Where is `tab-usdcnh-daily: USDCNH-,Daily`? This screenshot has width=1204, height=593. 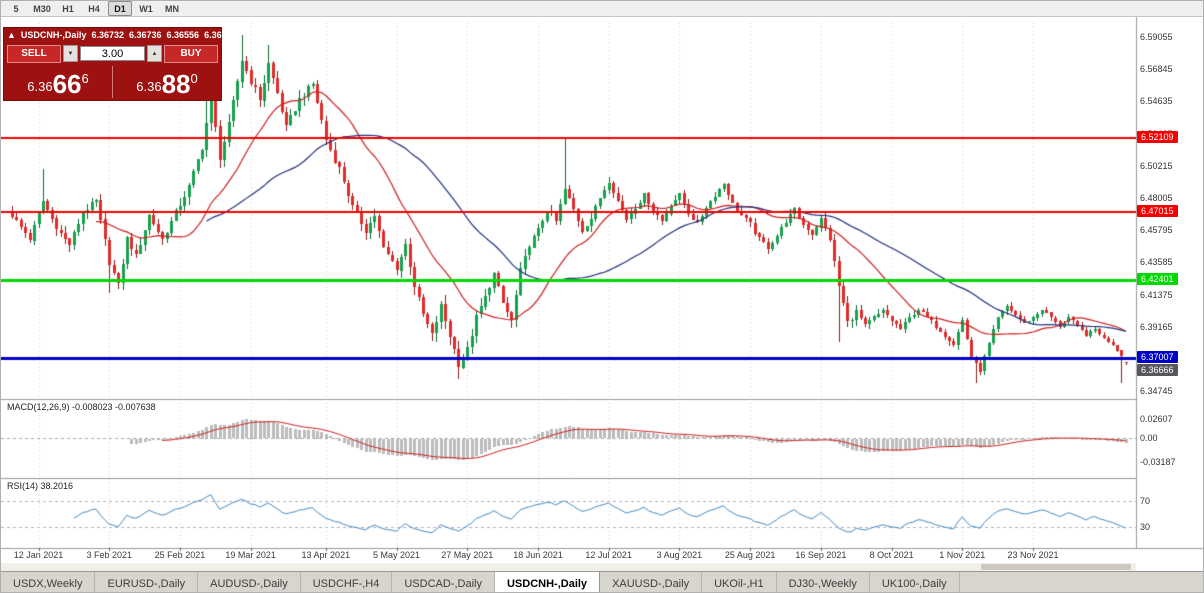 tab-usdcnh-daily: USDCNH-,Daily is located at coordinates (547, 582).